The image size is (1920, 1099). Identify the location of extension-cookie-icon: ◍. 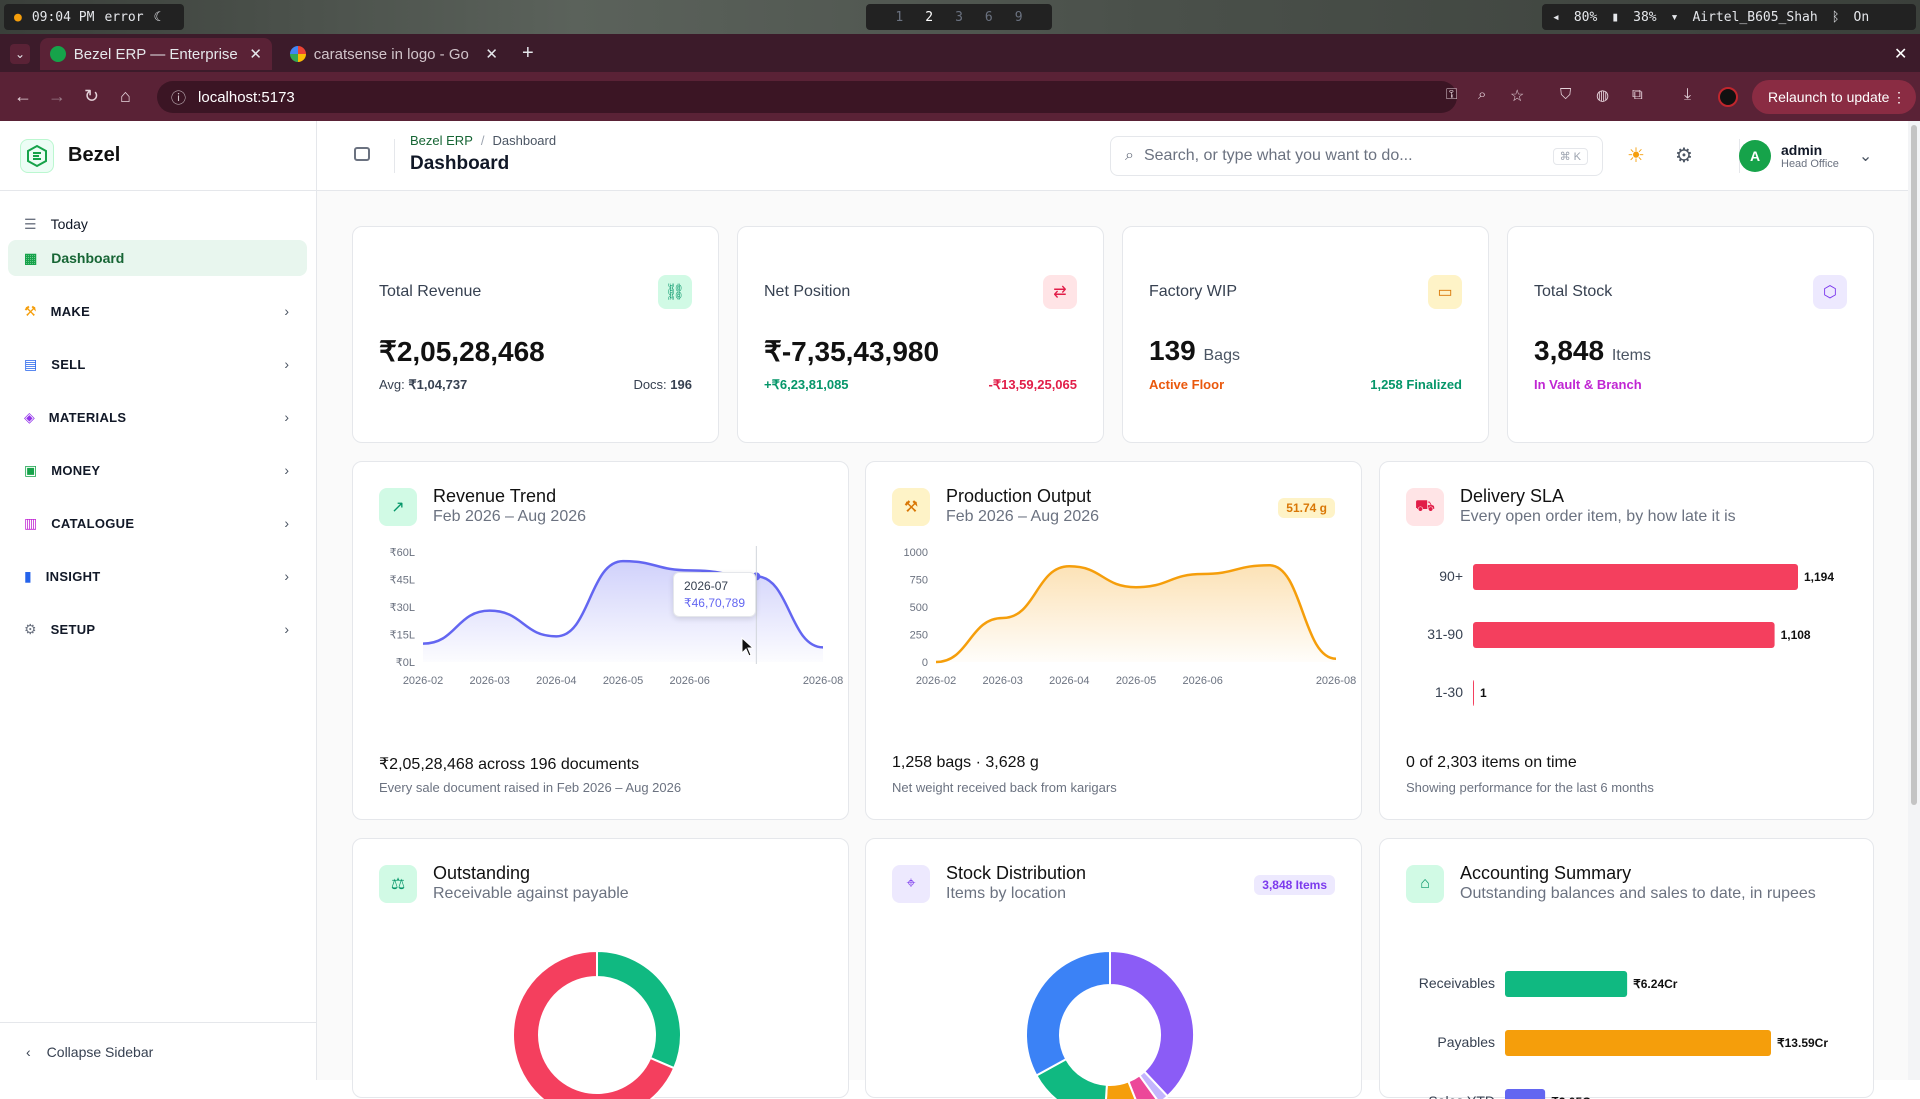
(1603, 95).